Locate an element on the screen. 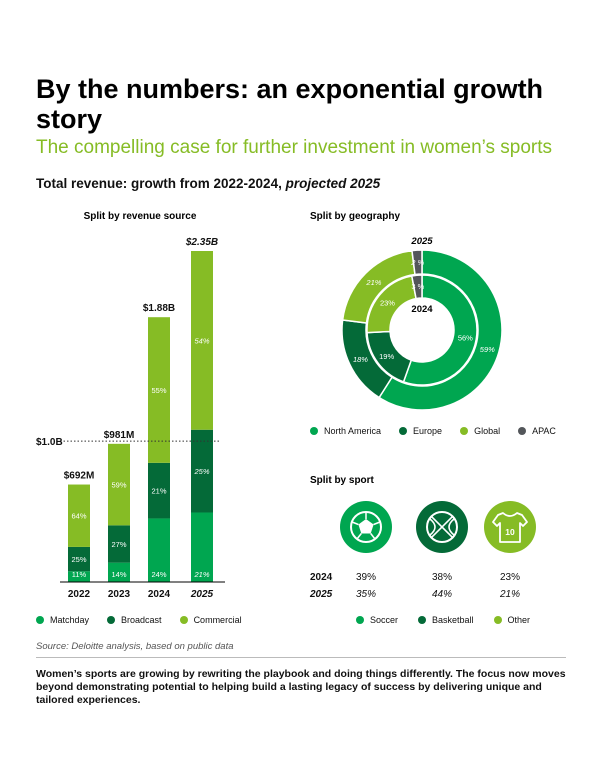 This screenshot has height=776, width=600. donut-chart-legend: North America Europe Global APAC is located at coordinates (433, 431).